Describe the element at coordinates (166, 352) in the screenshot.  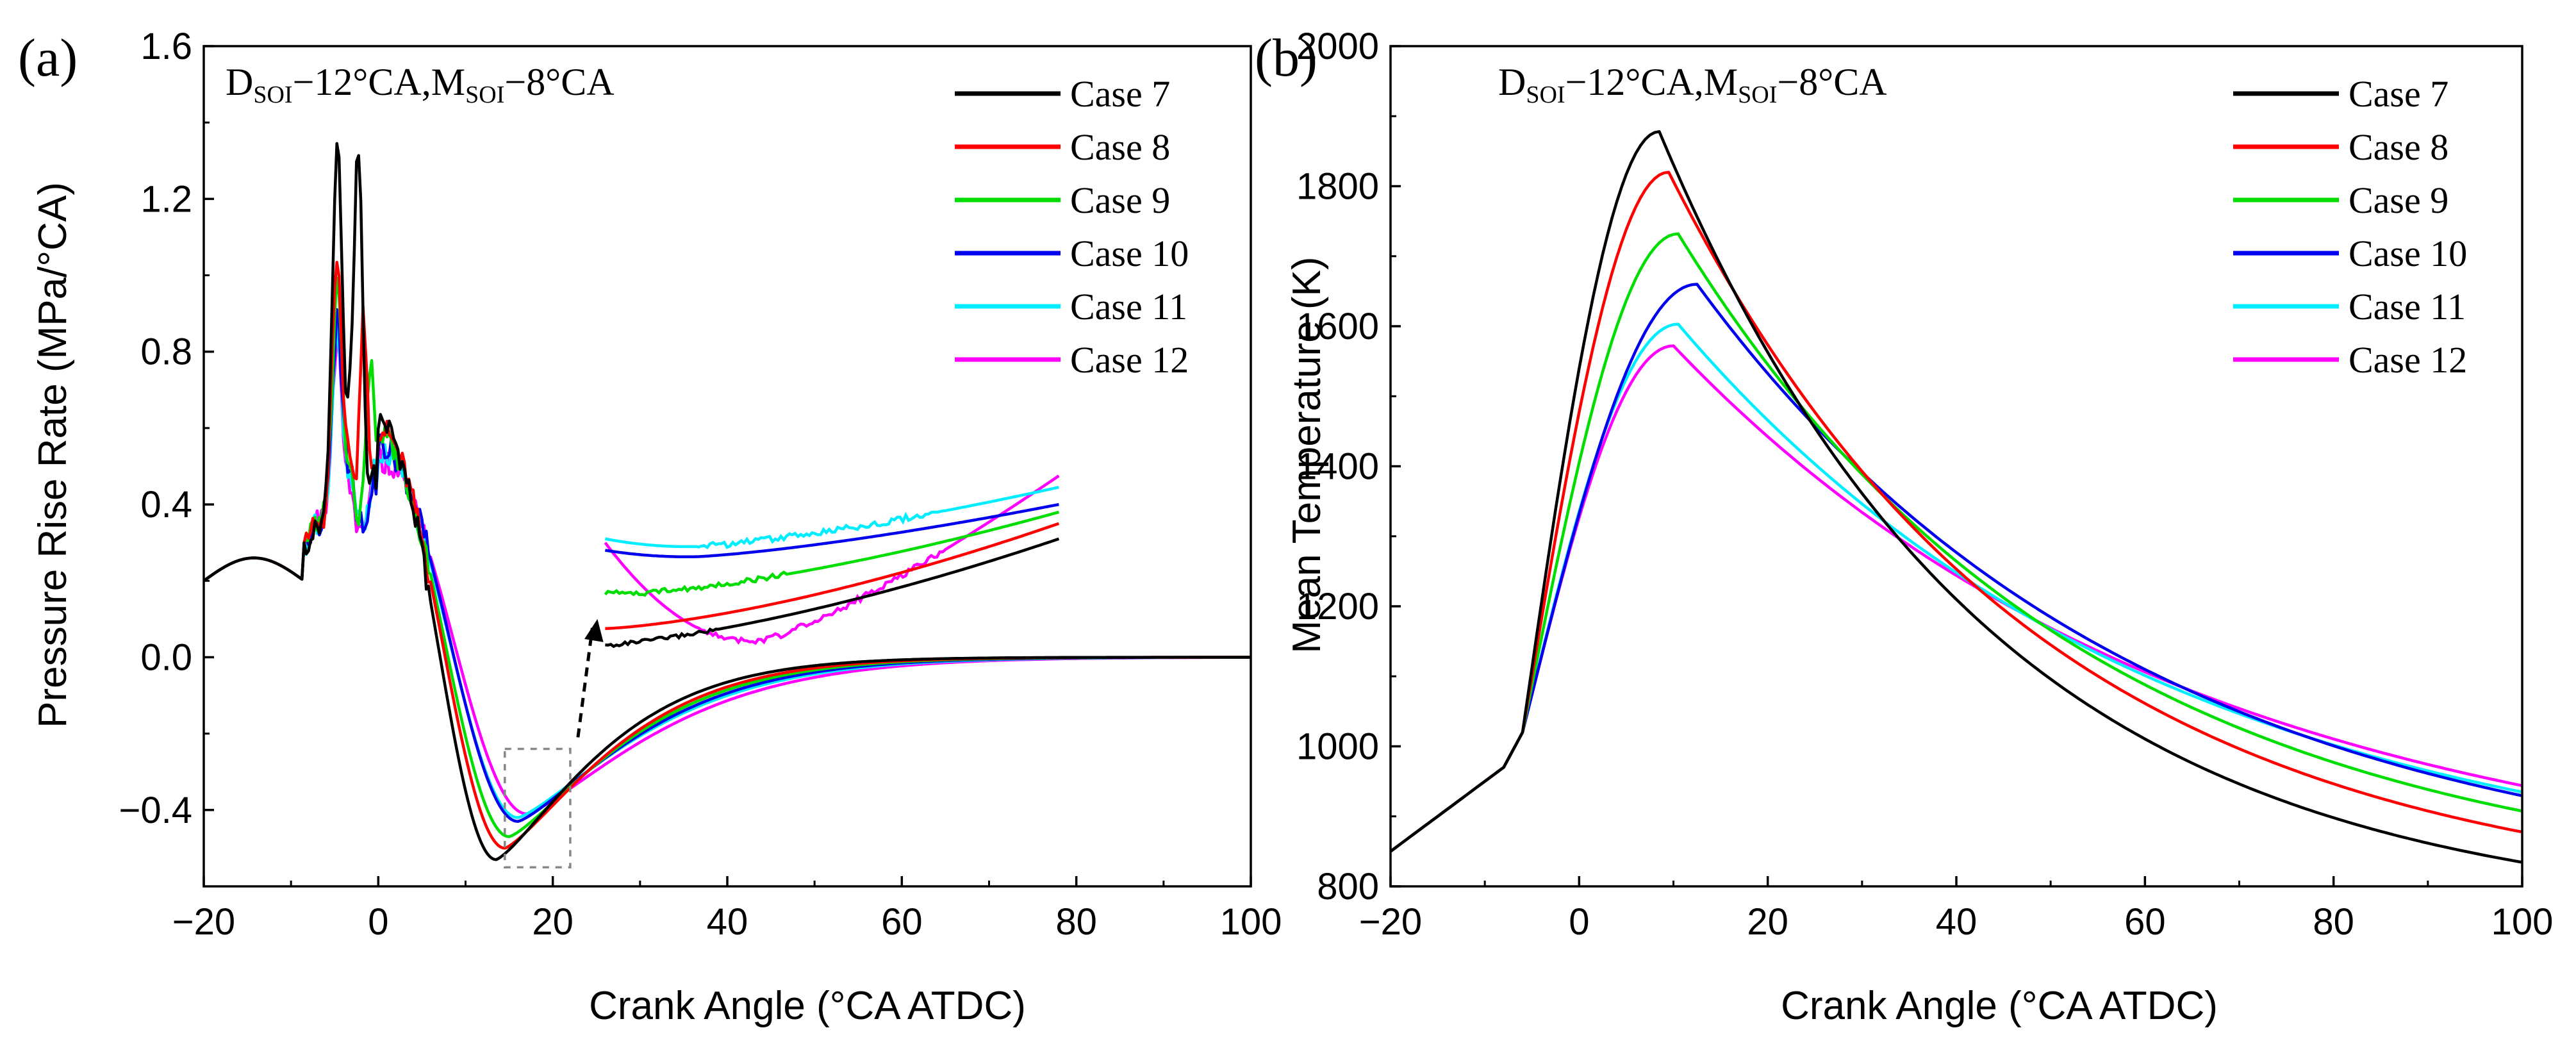
I see `panel-a-ytick-label: 0.8` at that location.